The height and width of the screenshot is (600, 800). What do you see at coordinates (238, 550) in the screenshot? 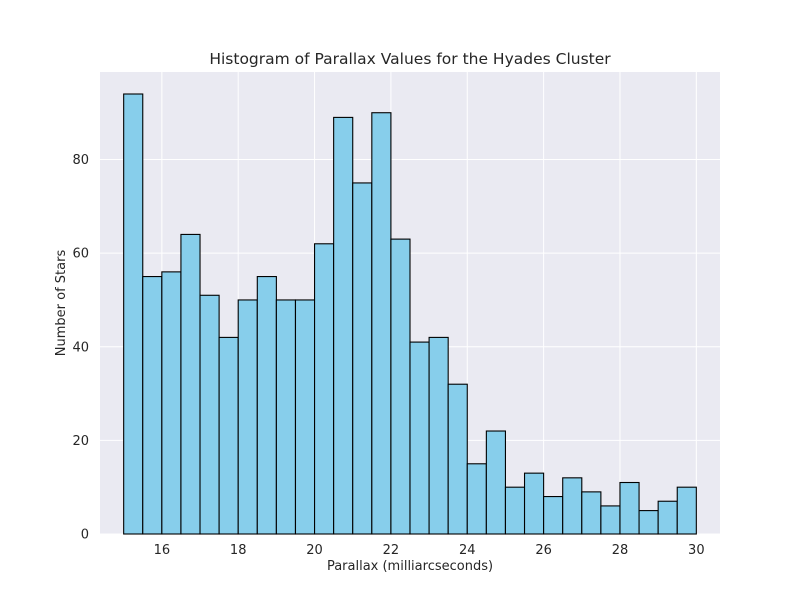
I see `x-tick-label: 18` at bounding box center [238, 550].